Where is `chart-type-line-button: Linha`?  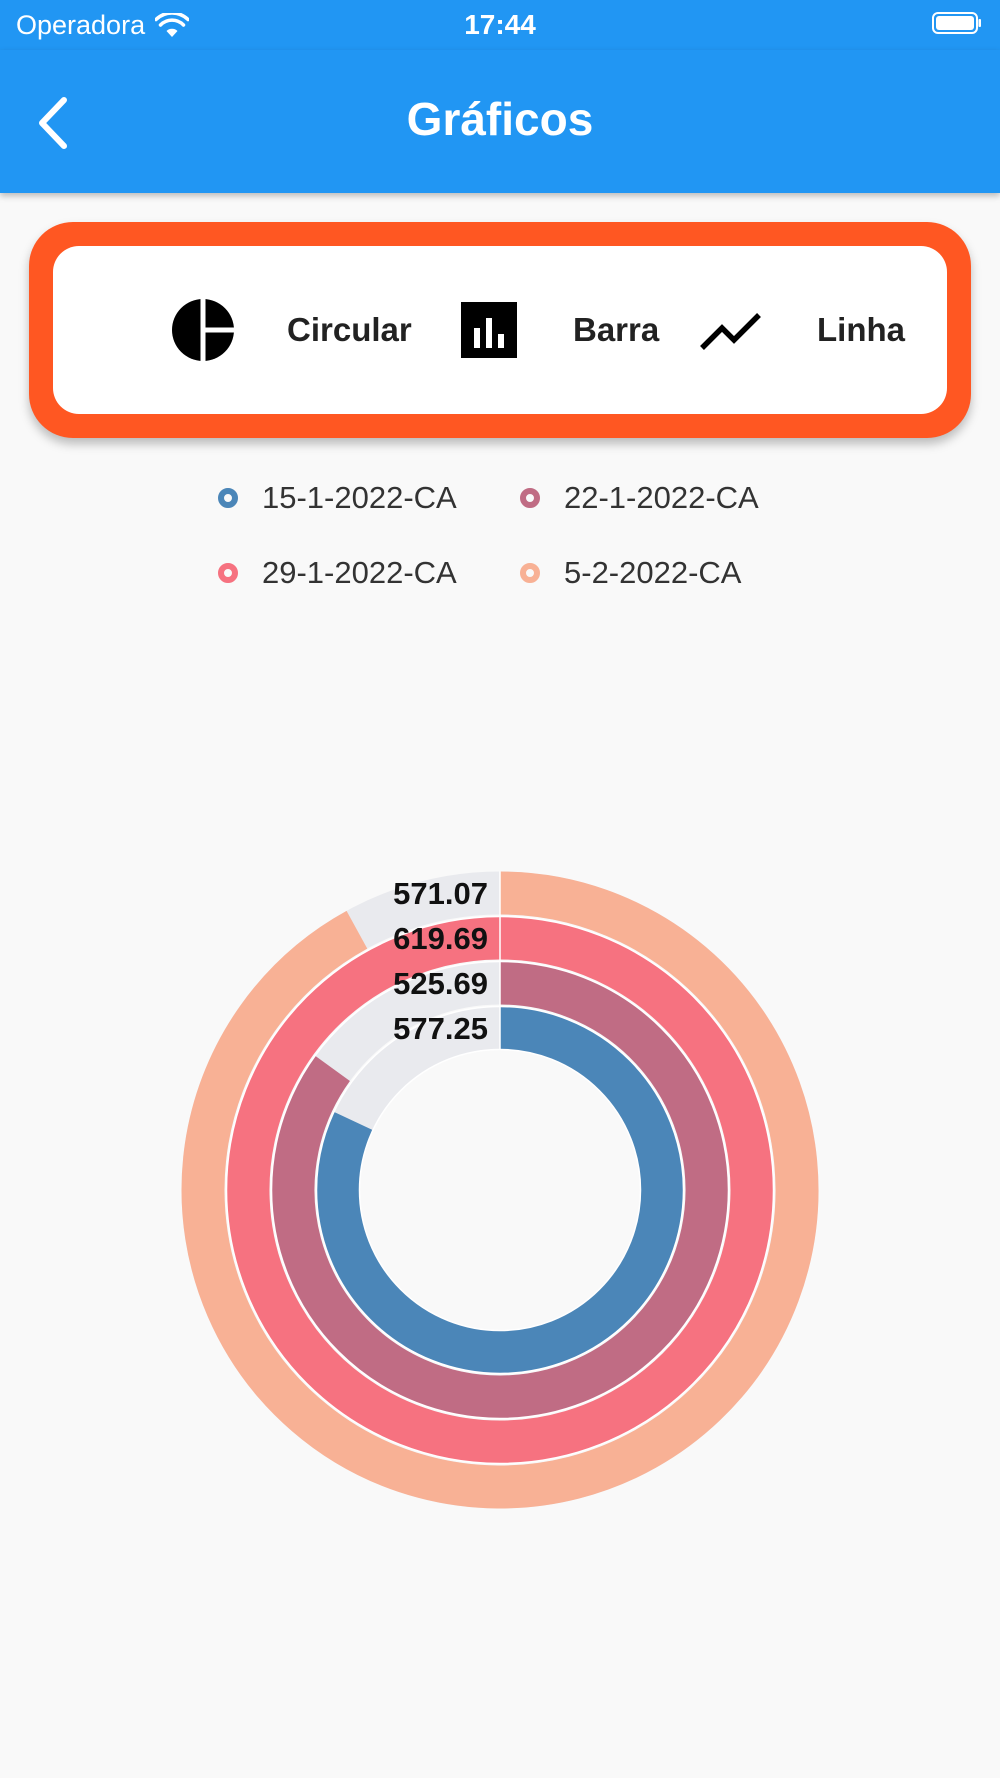 chart-type-line-button: Linha is located at coordinates (802, 330).